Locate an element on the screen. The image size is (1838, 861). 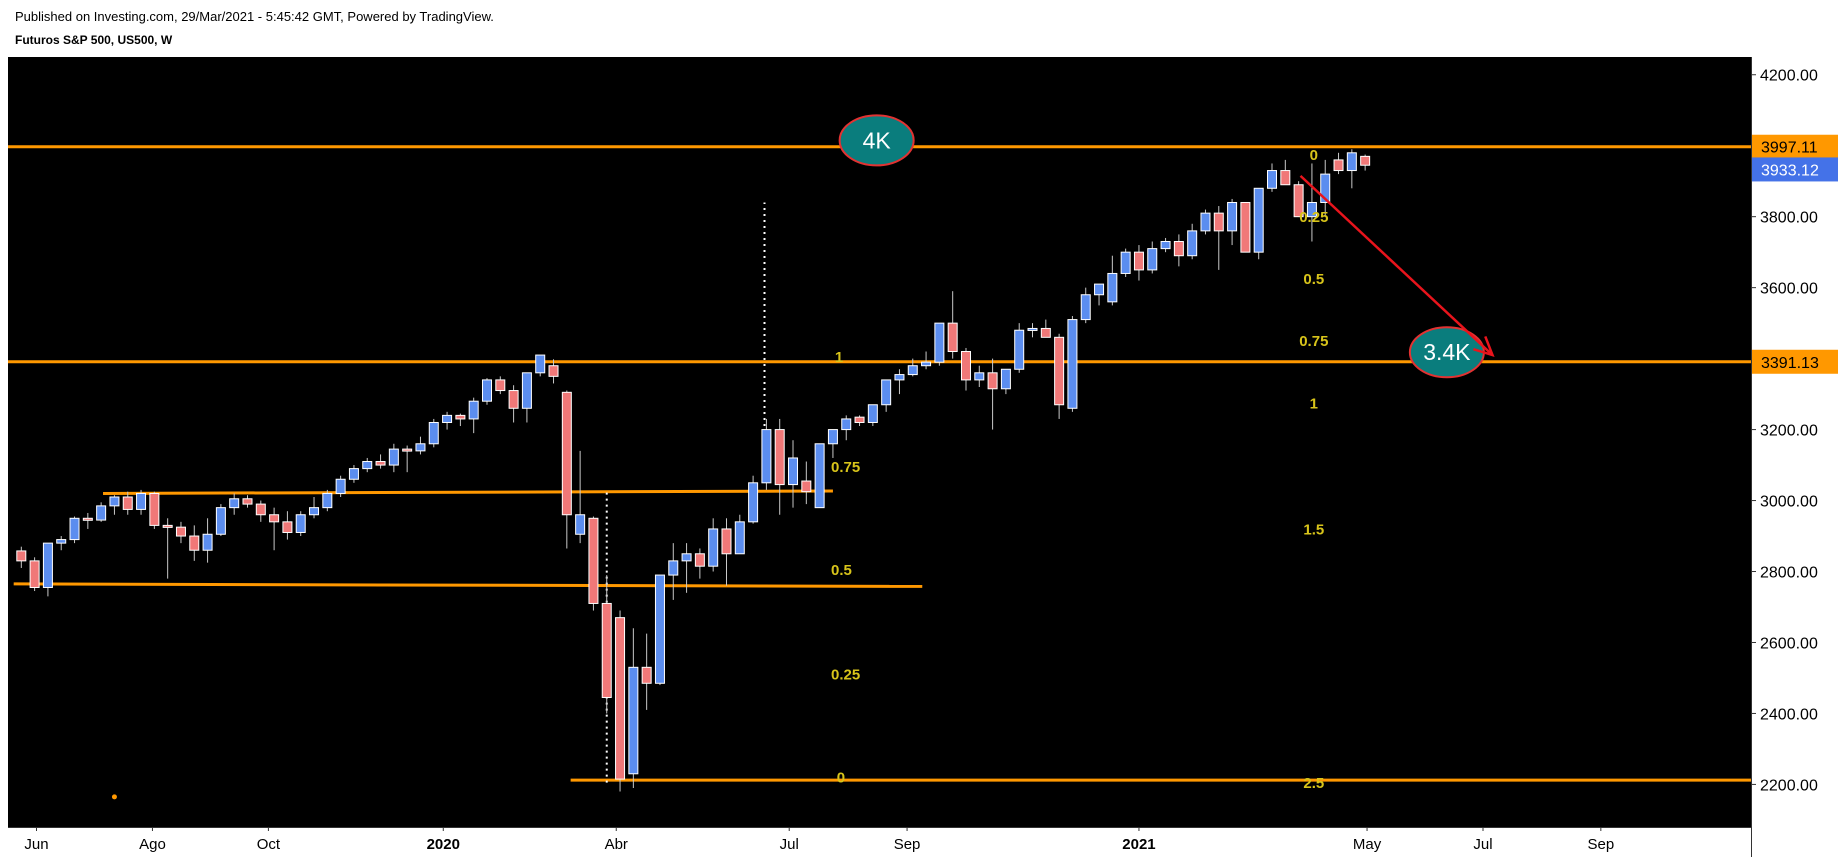
support-line is located at coordinates (468, 585).